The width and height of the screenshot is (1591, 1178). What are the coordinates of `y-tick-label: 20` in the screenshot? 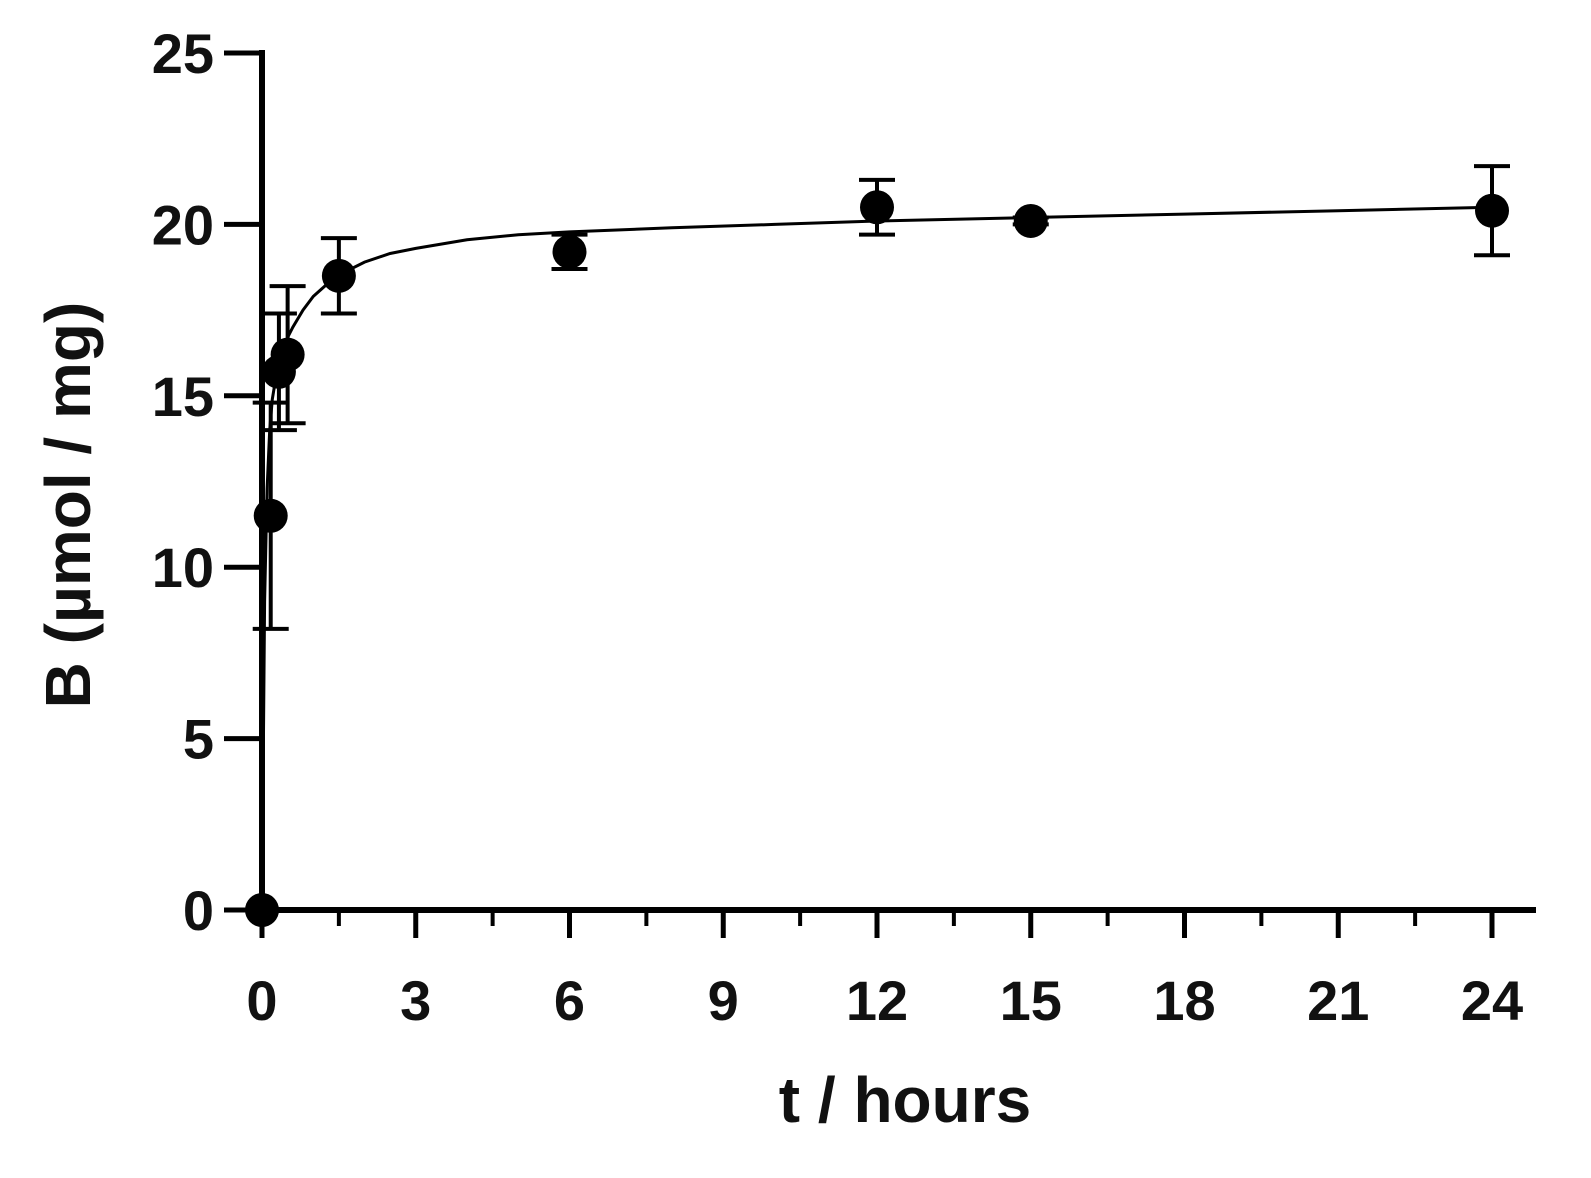 It's located at (183, 224).